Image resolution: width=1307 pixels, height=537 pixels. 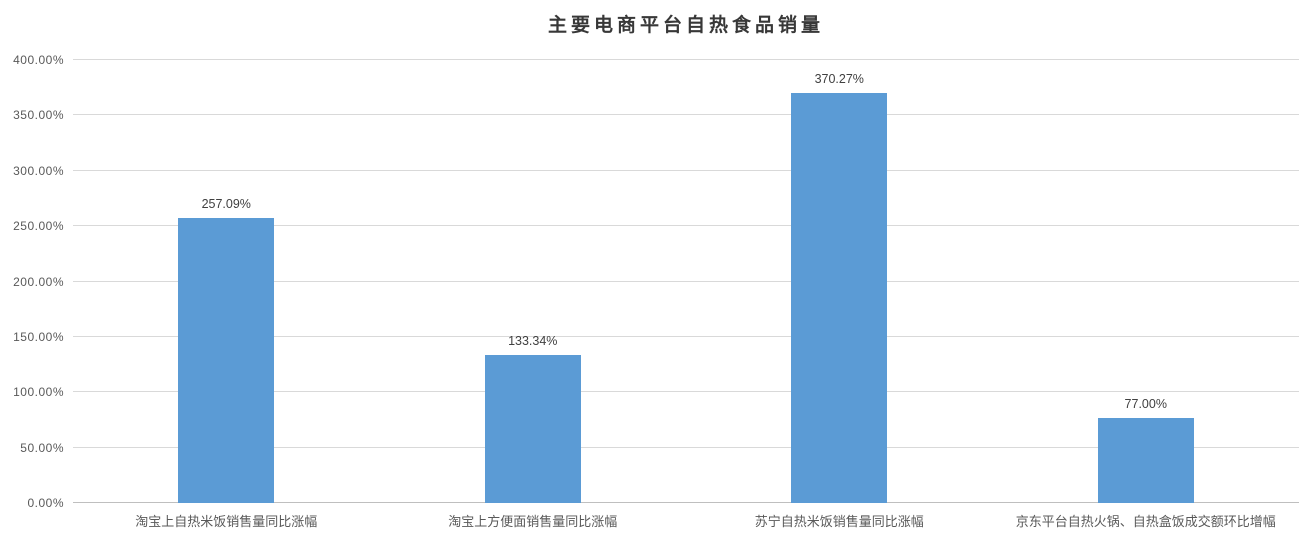 I want to click on x-axis-line, so click(x=686, y=502).